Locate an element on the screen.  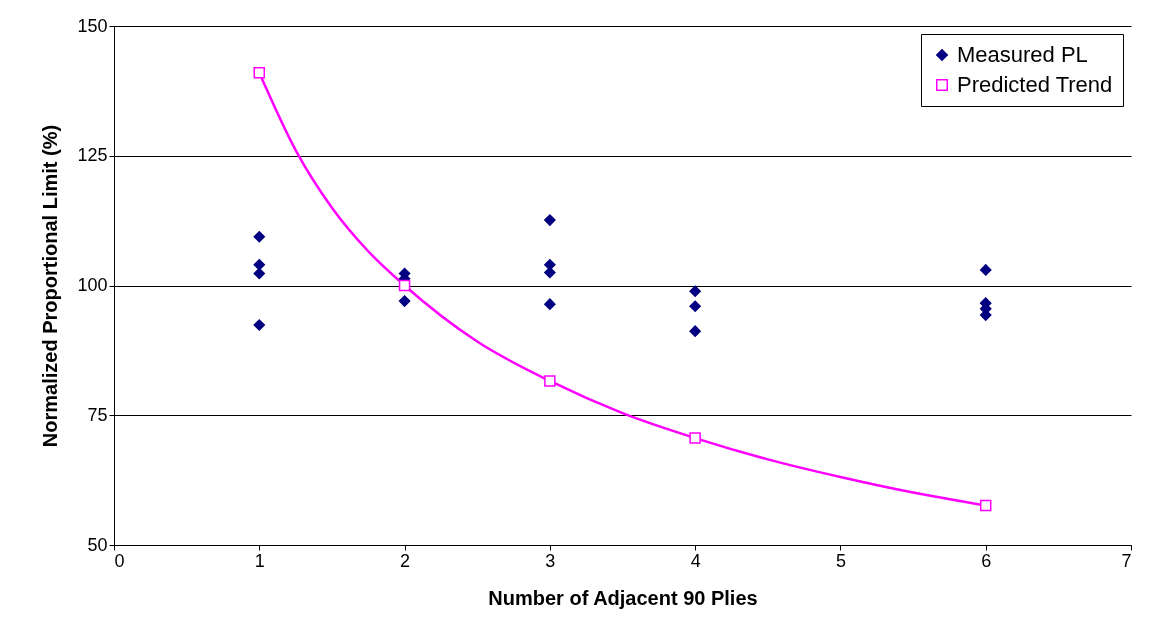
x-tick-label: 3 is located at coordinates (550, 560).